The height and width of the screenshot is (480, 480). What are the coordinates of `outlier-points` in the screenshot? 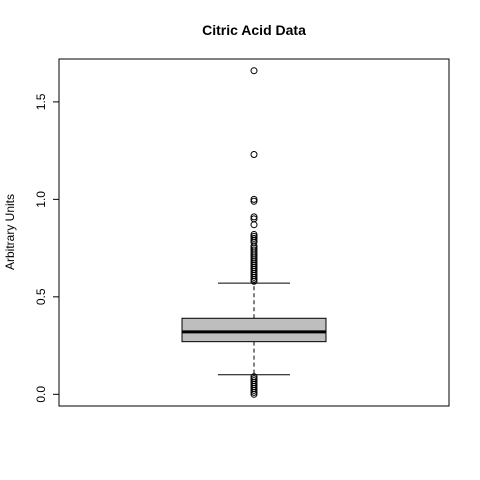 It's located at (254, 232).